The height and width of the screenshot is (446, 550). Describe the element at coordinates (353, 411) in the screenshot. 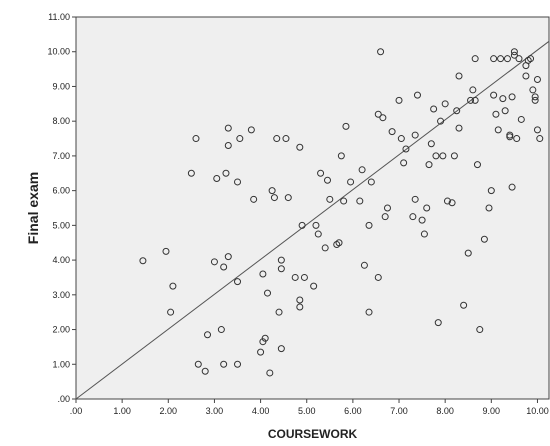

I see `x-tick-label: 6.00` at that location.